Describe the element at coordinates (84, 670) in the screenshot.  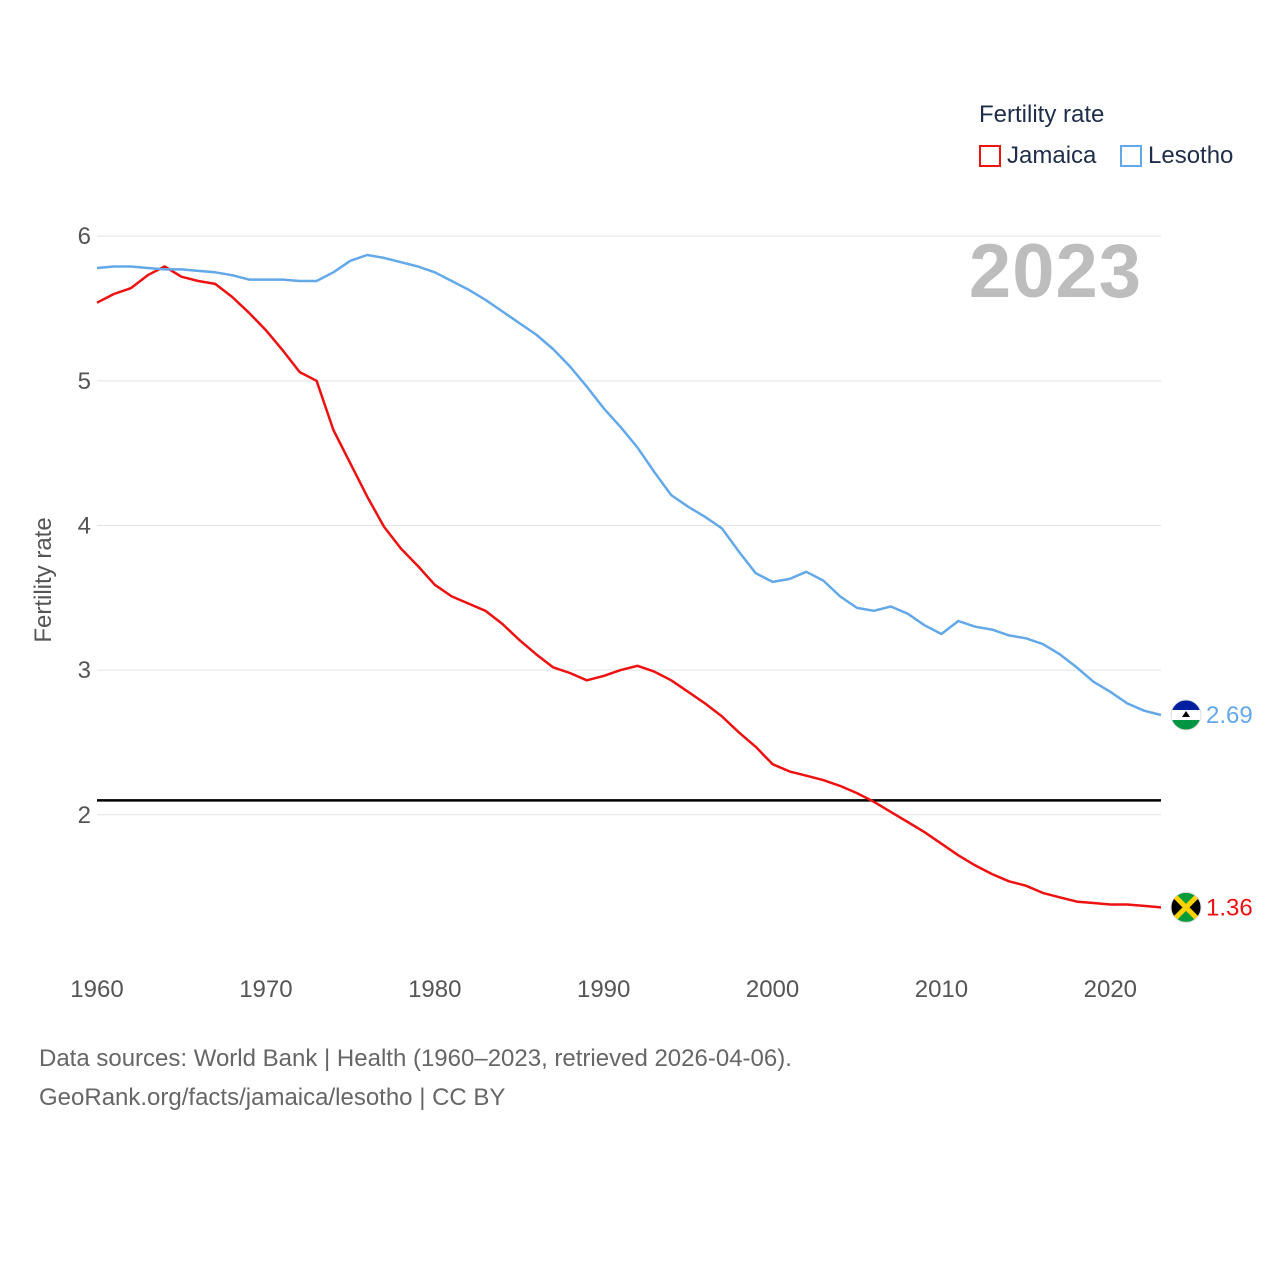
I see `y-tick-label: 3` at that location.